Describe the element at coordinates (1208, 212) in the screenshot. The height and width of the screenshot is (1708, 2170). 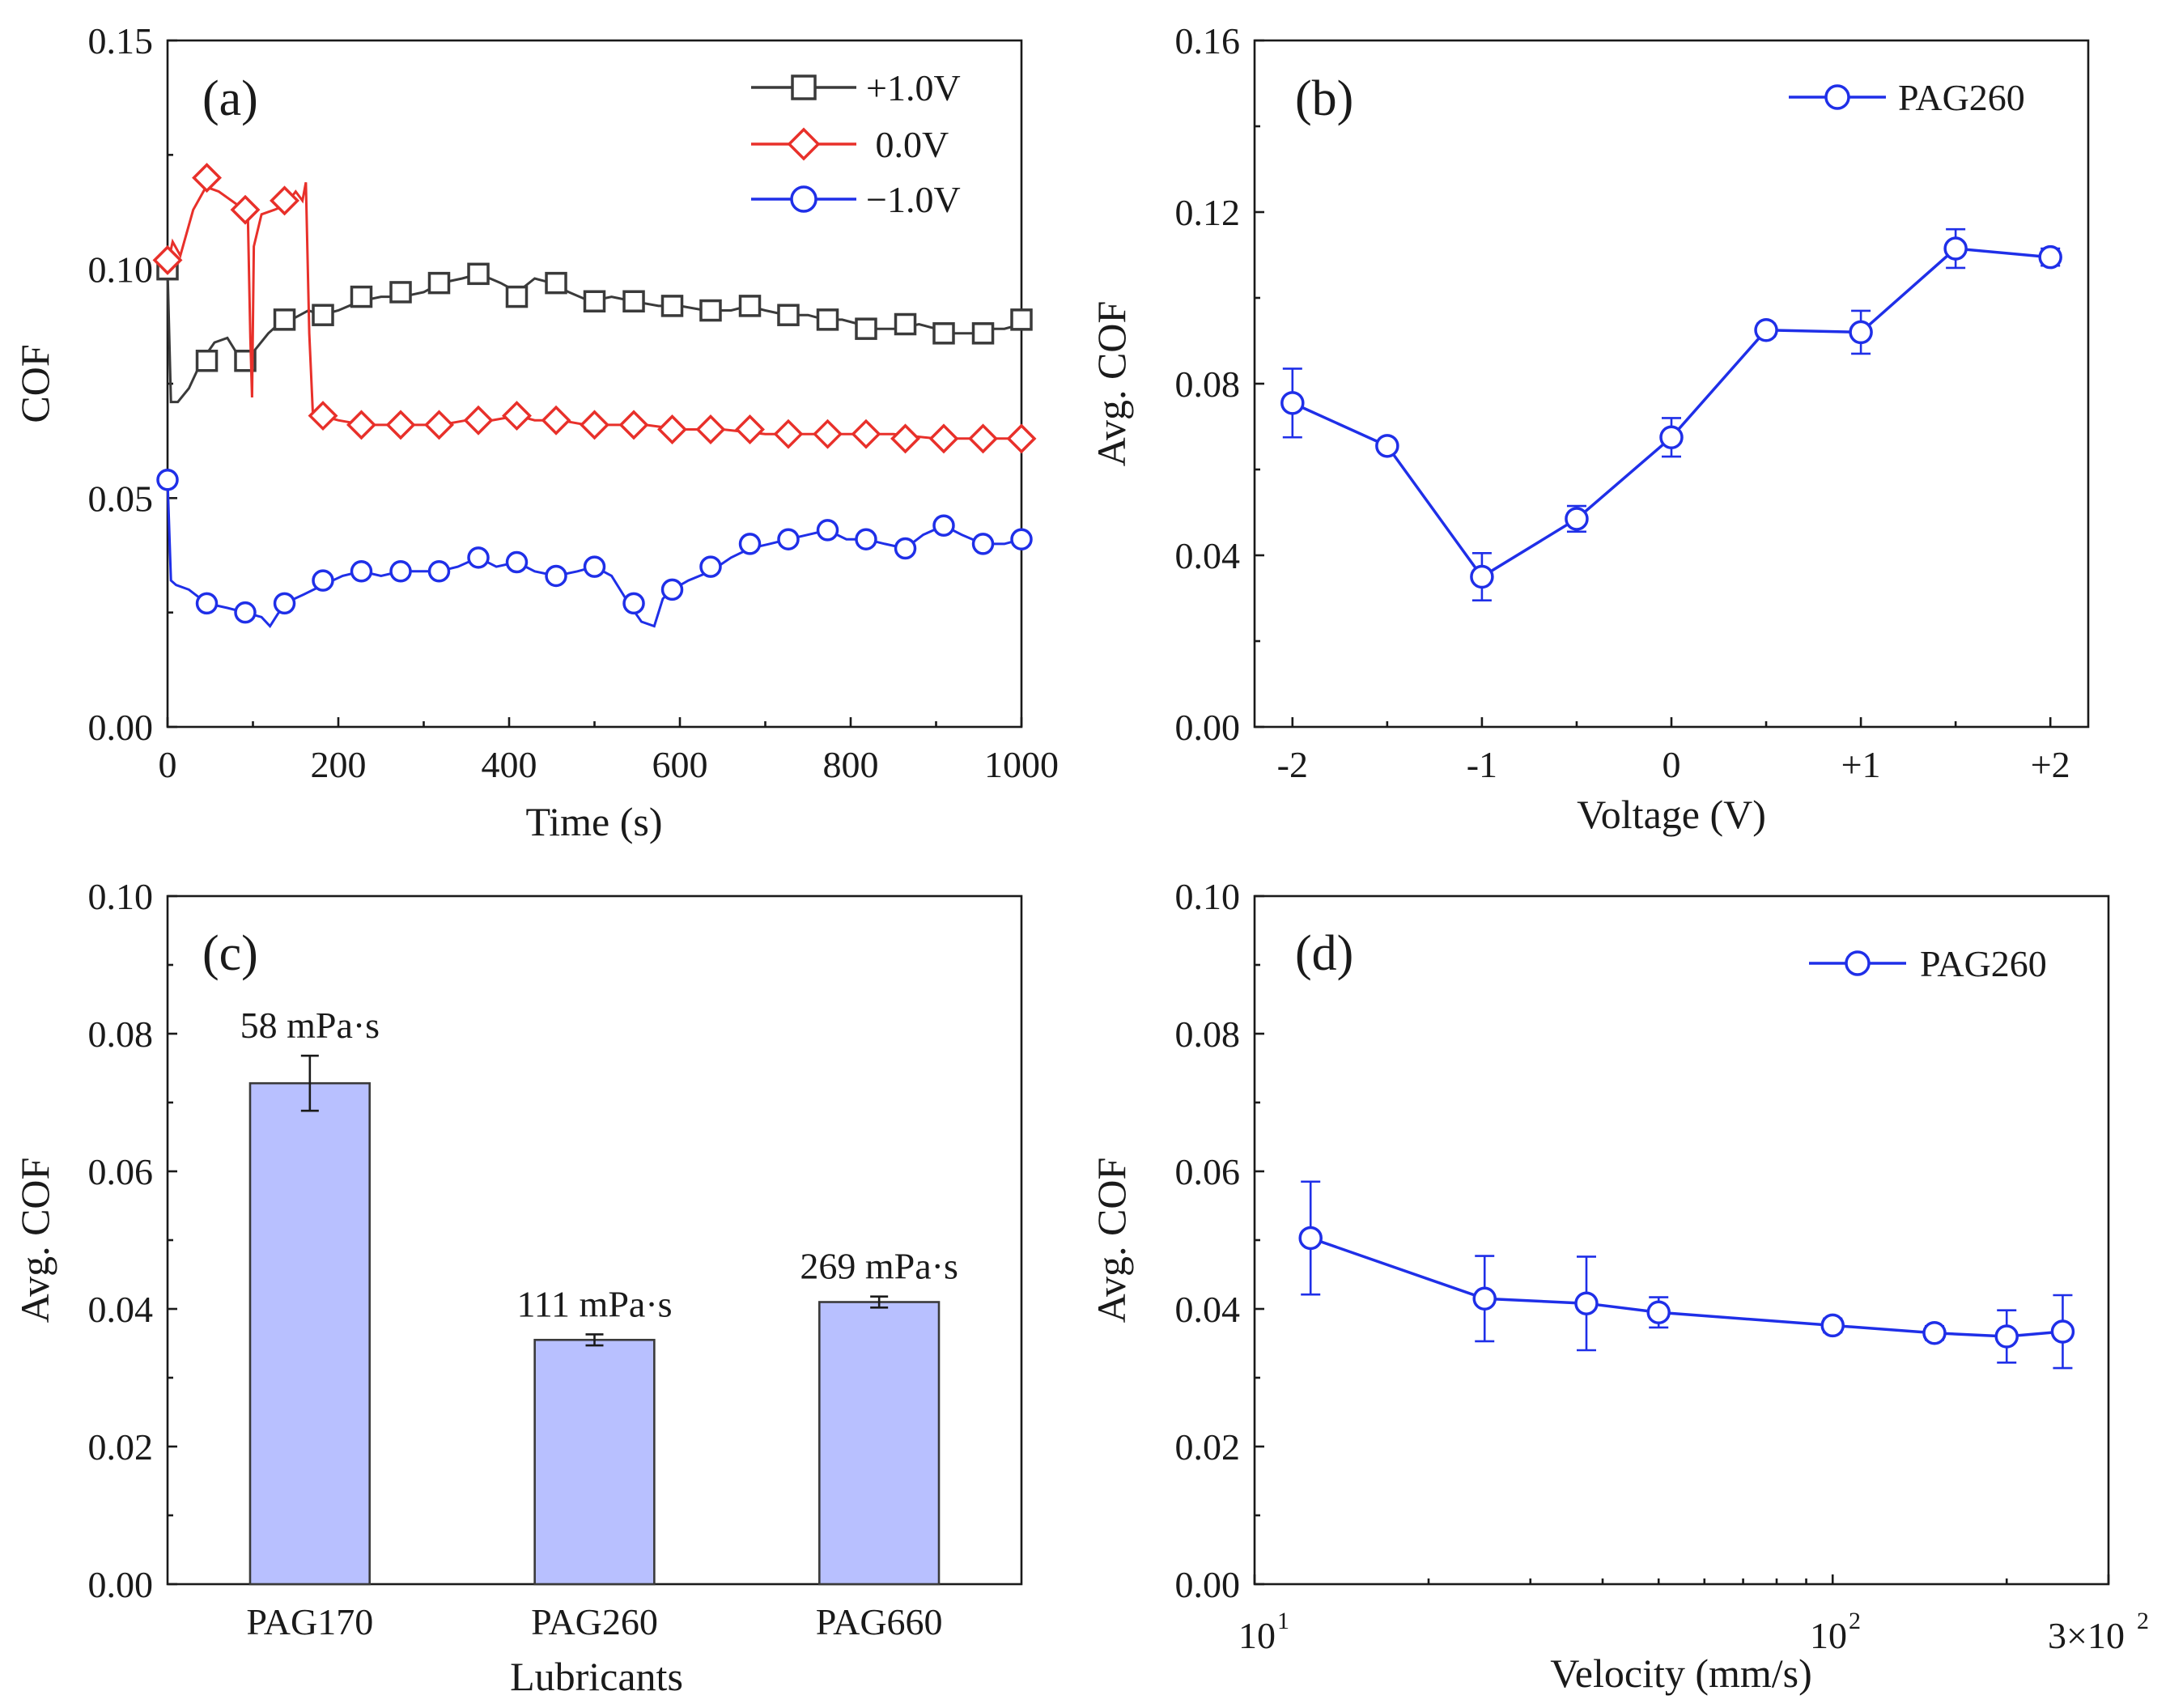
I see `b-ytick-label-3: 0.12` at that location.